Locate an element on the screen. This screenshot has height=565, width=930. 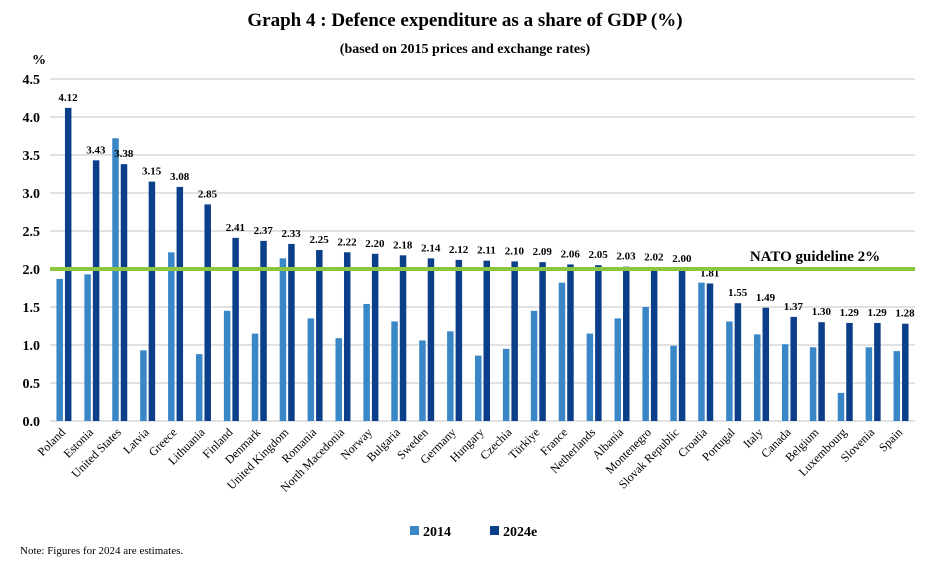
data-label: 1.37 is located at coordinates (794, 307).